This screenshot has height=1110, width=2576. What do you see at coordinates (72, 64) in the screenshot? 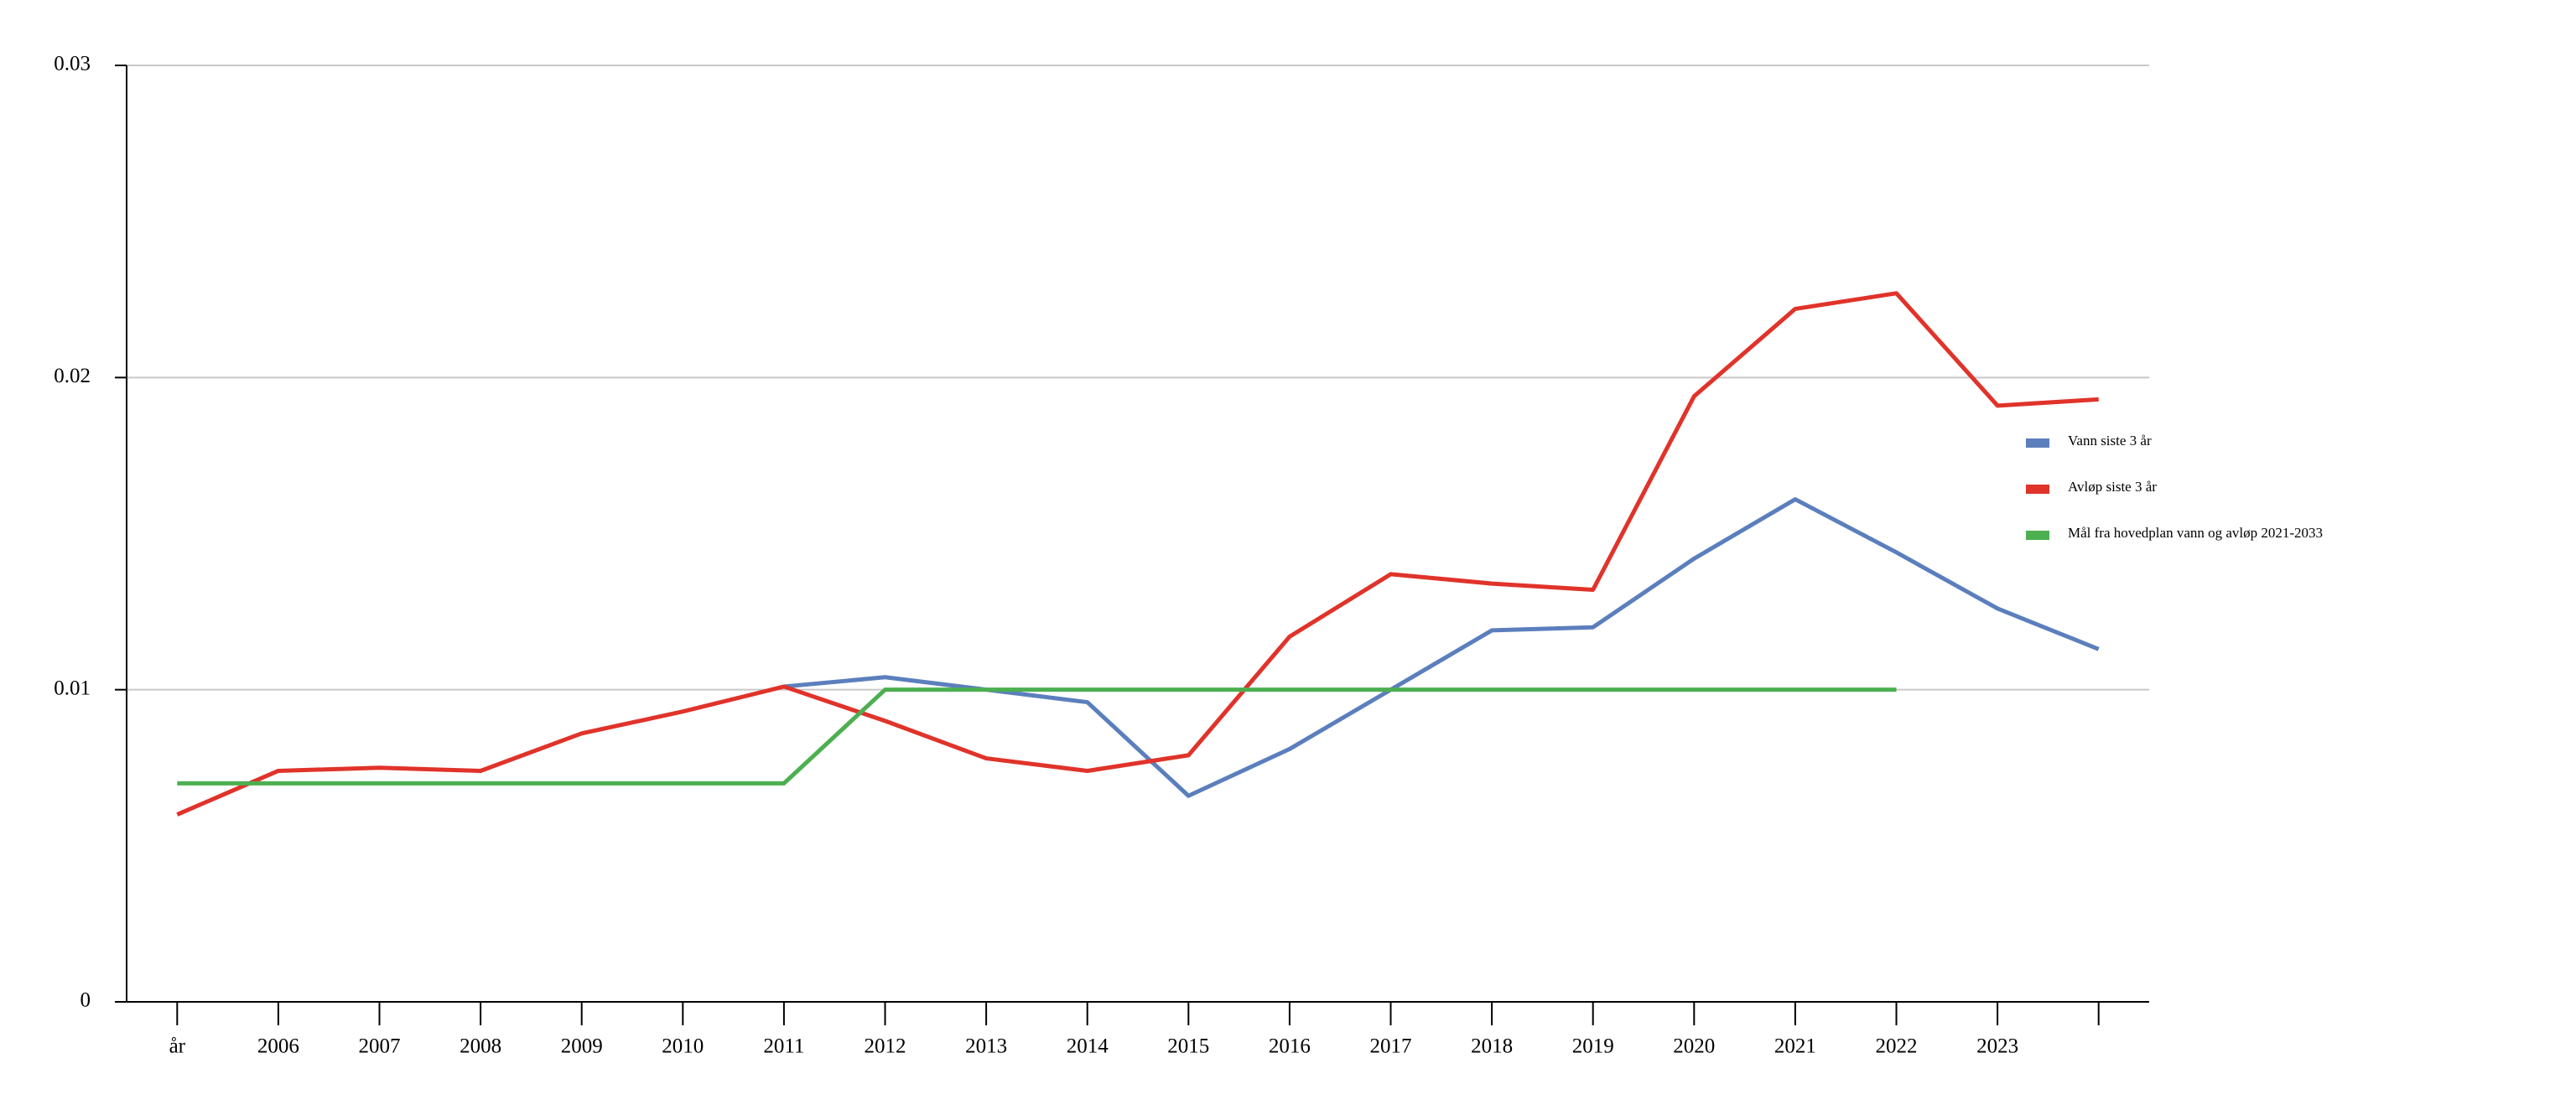
I see `y-tick-label: 0.03` at bounding box center [72, 64].